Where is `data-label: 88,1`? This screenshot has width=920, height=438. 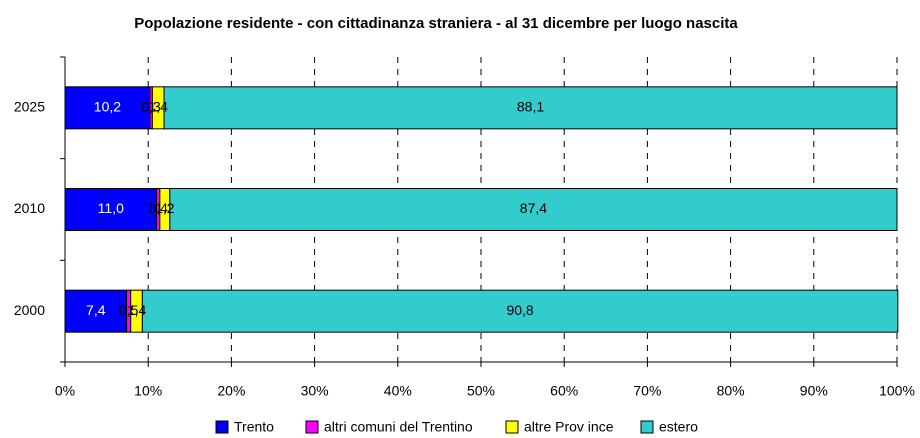 data-label: 88,1 is located at coordinates (530, 107).